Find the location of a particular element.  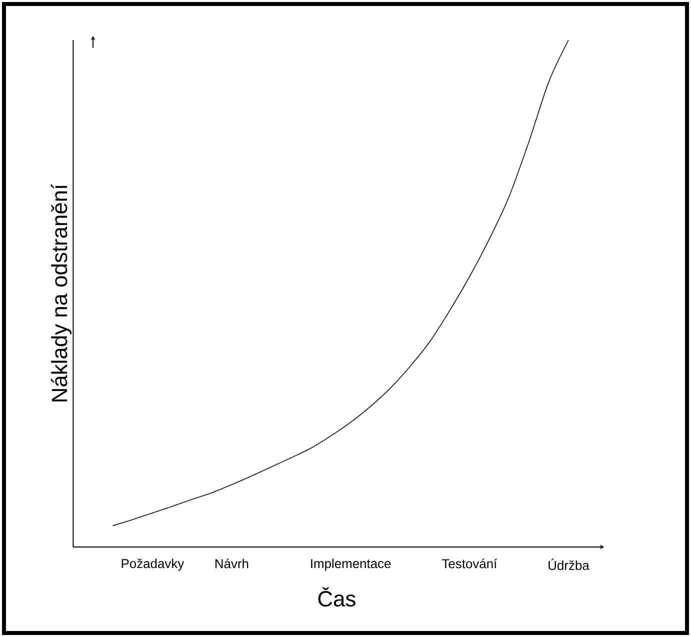

x-tick-label: Návrh is located at coordinates (231, 563).